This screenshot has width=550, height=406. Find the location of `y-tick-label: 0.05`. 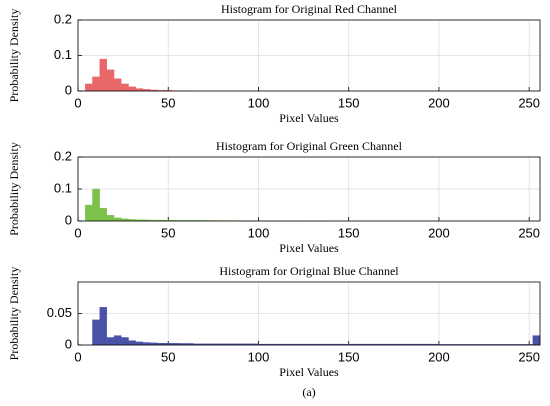

y-tick-label: 0.05 is located at coordinates (59, 312).